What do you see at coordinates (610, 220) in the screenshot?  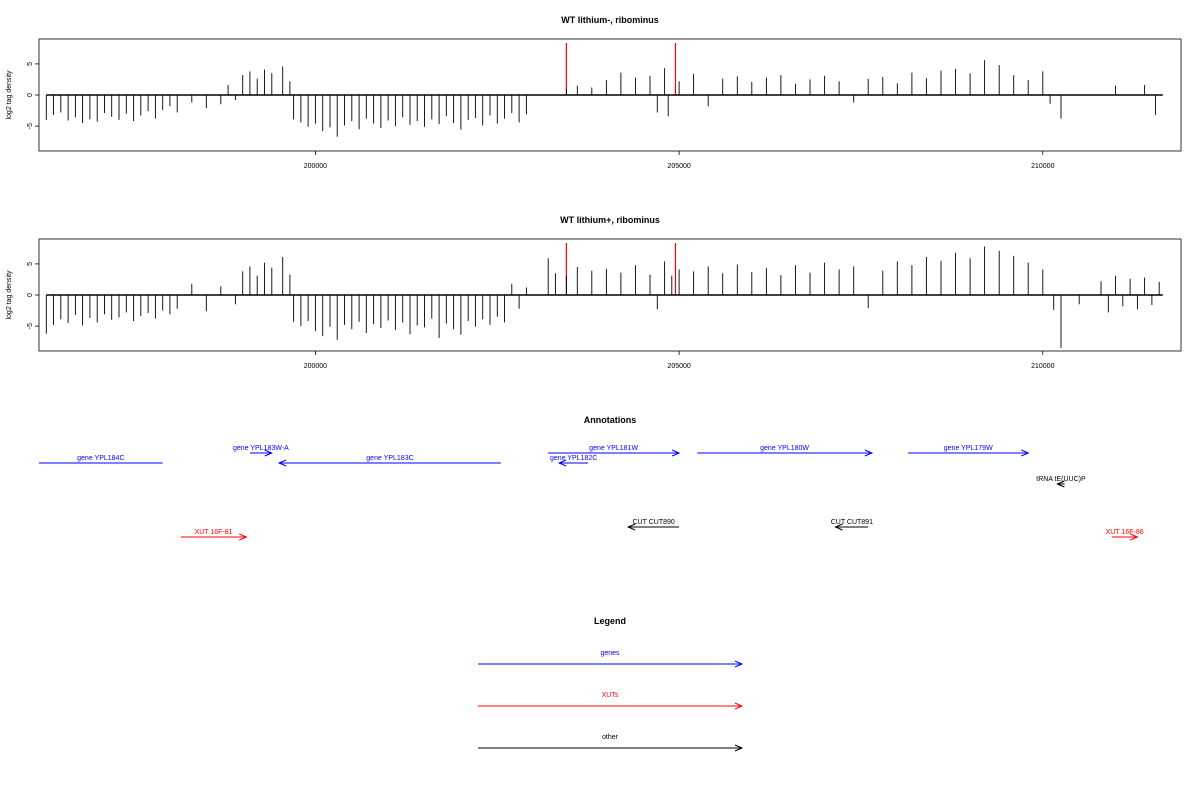 I see `panel-title: WT lithium+, ribominus` at bounding box center [610, 220].